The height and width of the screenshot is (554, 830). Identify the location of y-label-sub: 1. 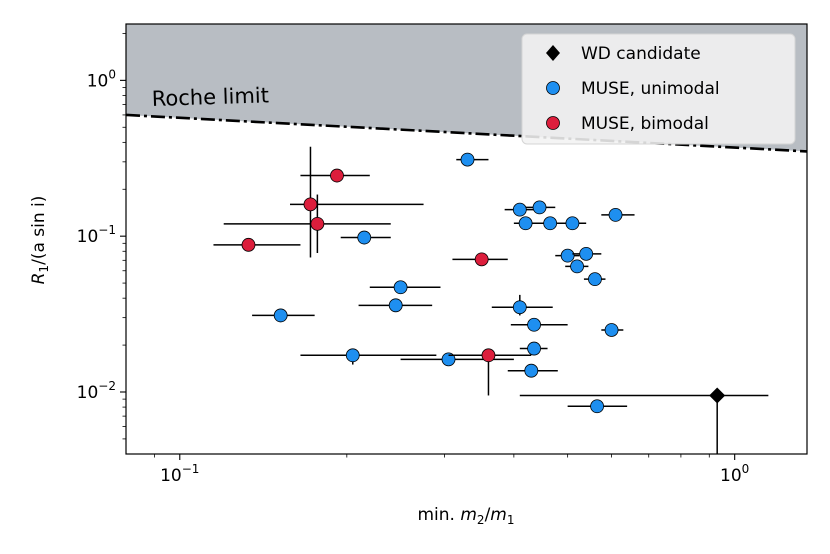
(44, 269).